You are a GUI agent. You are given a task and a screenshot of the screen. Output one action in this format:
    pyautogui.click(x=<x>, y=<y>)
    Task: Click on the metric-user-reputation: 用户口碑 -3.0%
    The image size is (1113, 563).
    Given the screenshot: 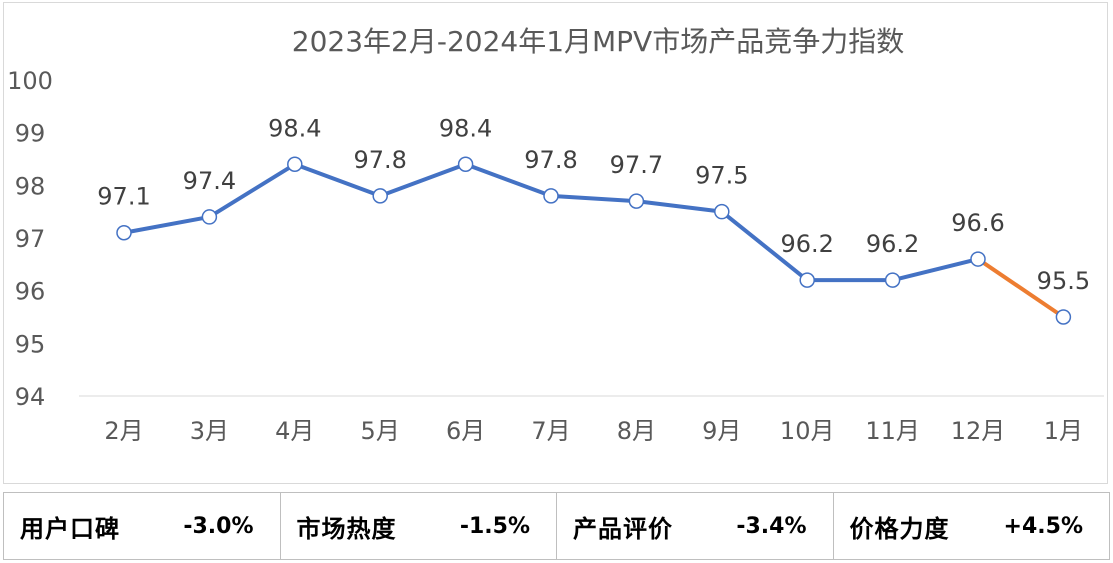 What is the action you would take?
    pyautogui.click(x=142, y=526)
    